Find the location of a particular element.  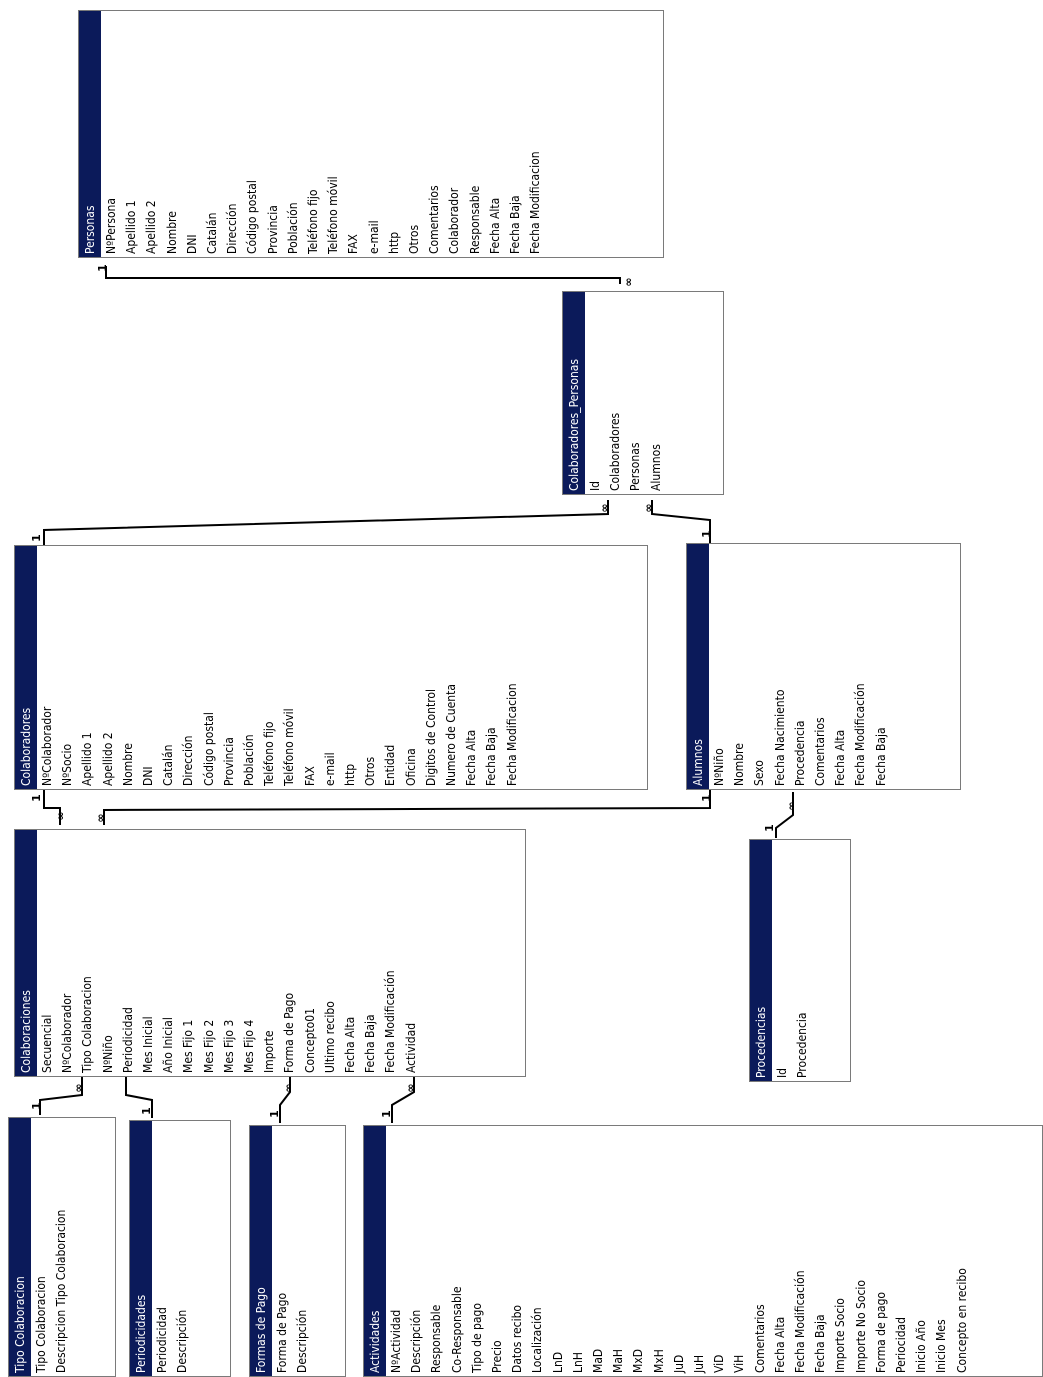

field-item: Importe is located at coordinates (269, 1051).